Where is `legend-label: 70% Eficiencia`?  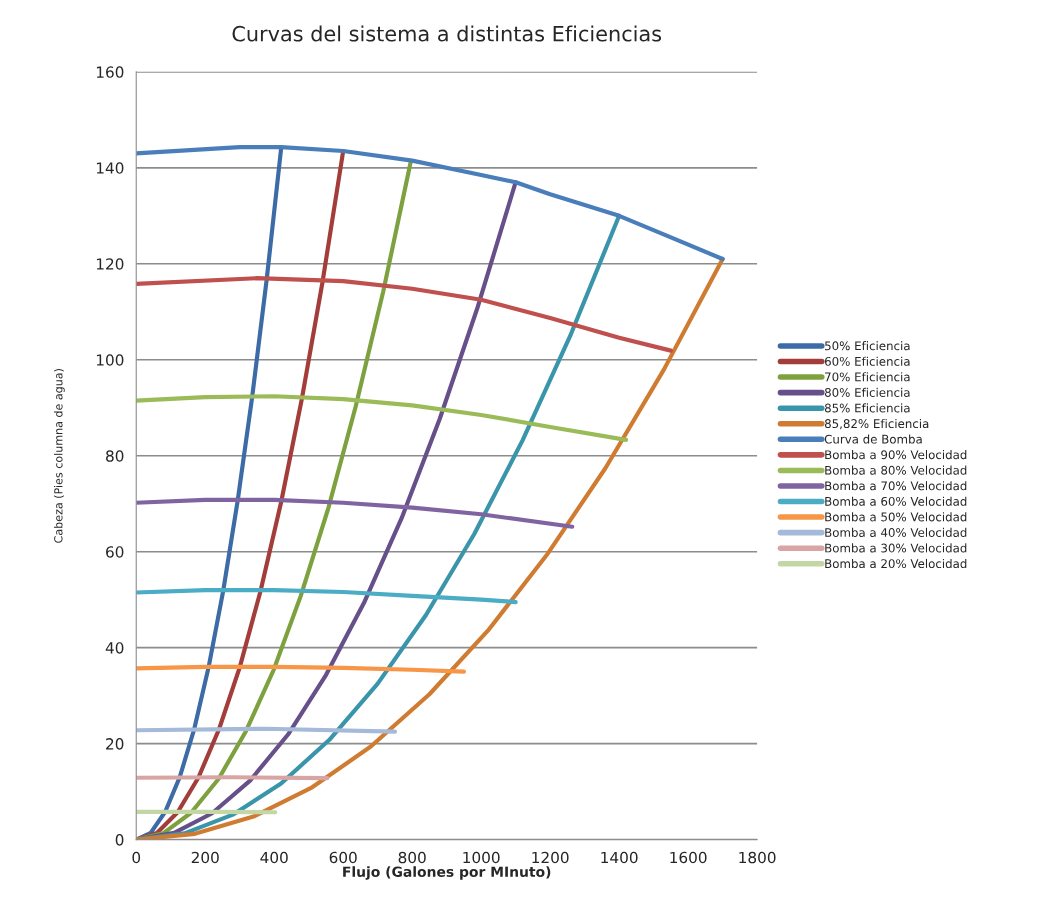 legend-label: 70% Eficiencia is located at coordinates (867, 377).